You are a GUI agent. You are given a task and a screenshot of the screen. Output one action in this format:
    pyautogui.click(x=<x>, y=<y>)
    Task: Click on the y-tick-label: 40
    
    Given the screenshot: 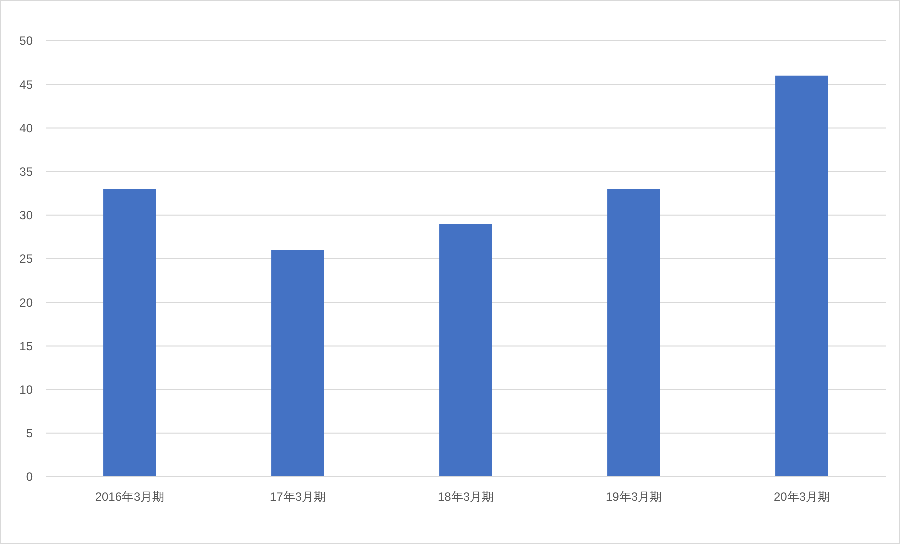 What is the action you would take?
    pyautogui.click(x=27, y=128)
    